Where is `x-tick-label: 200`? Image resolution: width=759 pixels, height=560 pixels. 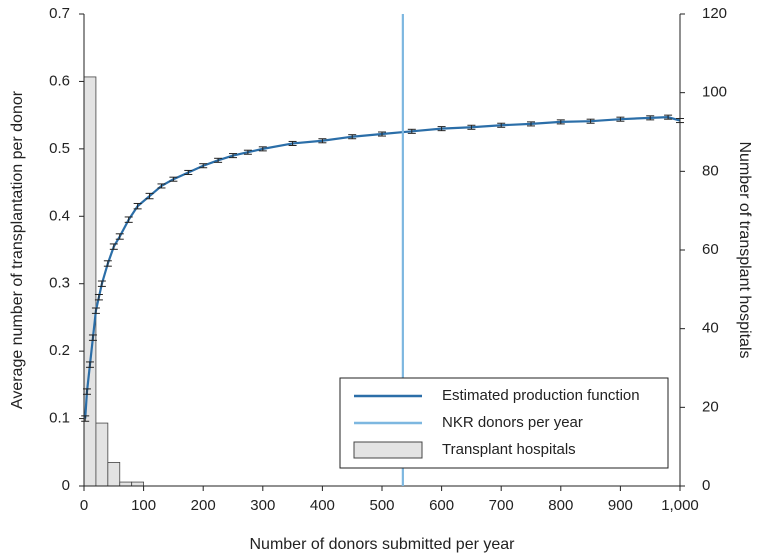
x-tick-label: 200 is located at coordinates (203, 505).